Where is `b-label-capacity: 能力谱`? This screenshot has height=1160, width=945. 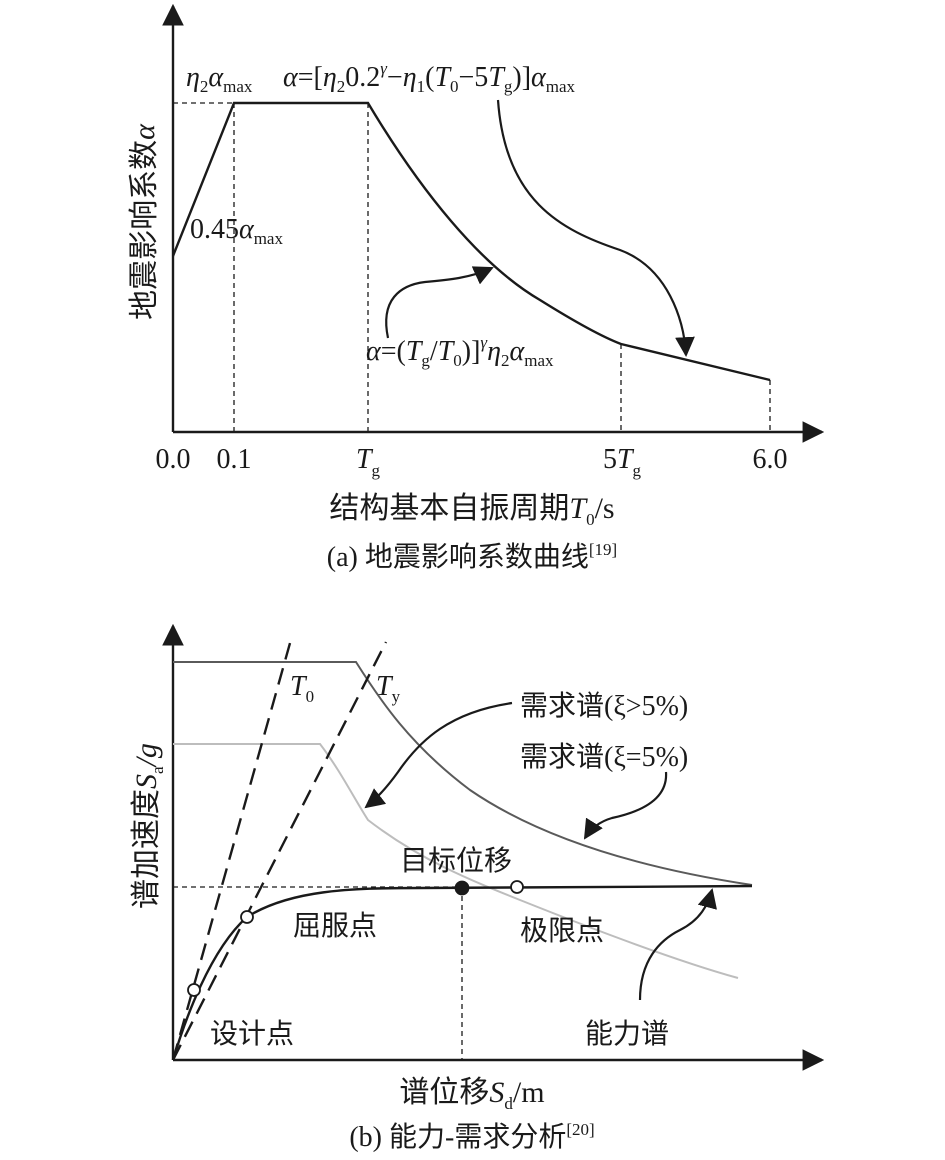 b-label-capacity: 能力谱 is located at coordinates (627, 1034).